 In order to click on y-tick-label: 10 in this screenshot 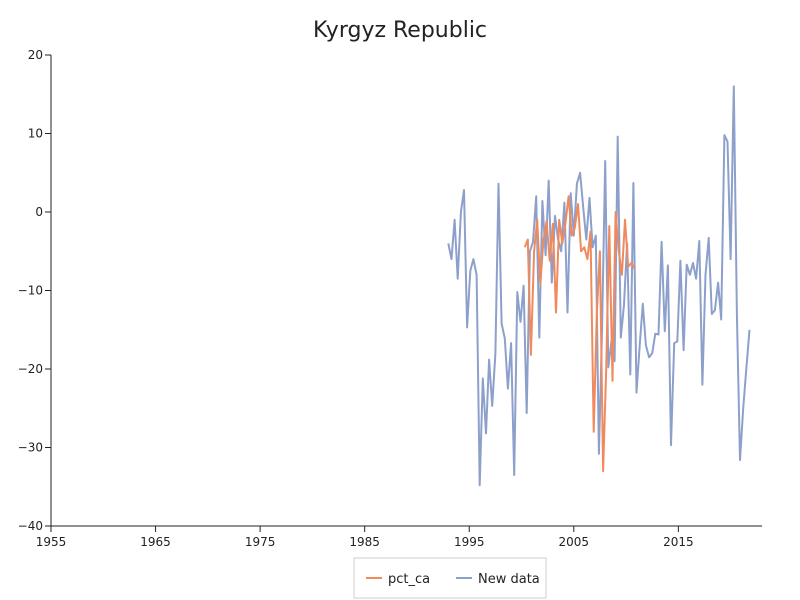, I will do `click(35, 134)`.